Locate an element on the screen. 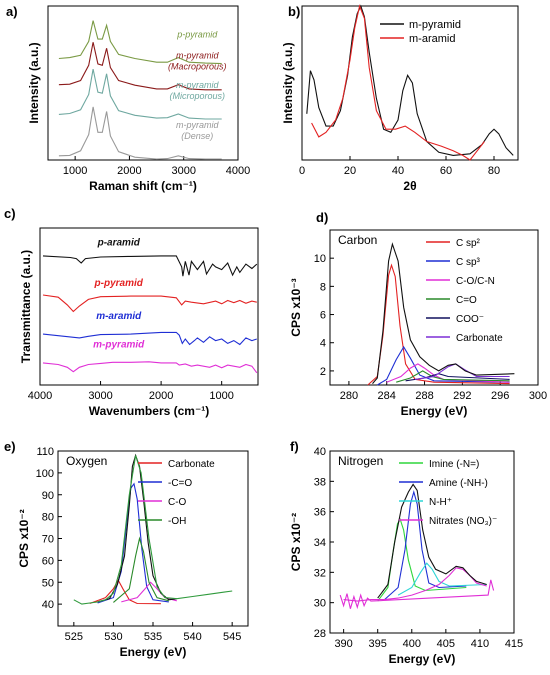  series-label: p-aramid is located at coordinates (119, 242).